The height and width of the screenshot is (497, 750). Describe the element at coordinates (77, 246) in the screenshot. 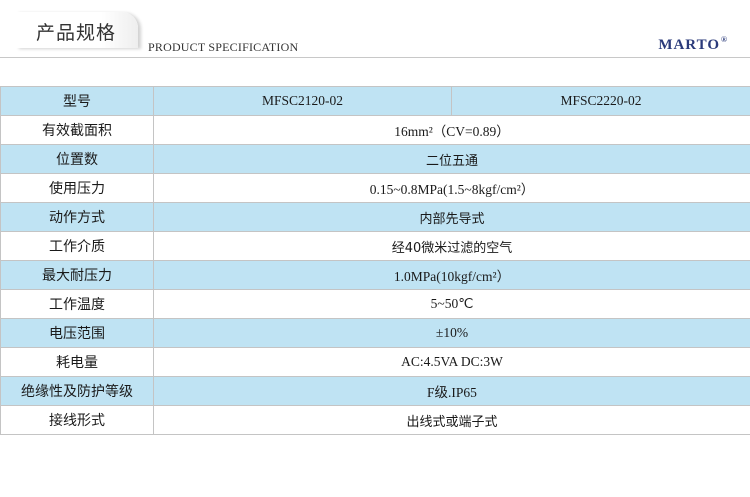

I see `row-label: 工作介质` at that location.